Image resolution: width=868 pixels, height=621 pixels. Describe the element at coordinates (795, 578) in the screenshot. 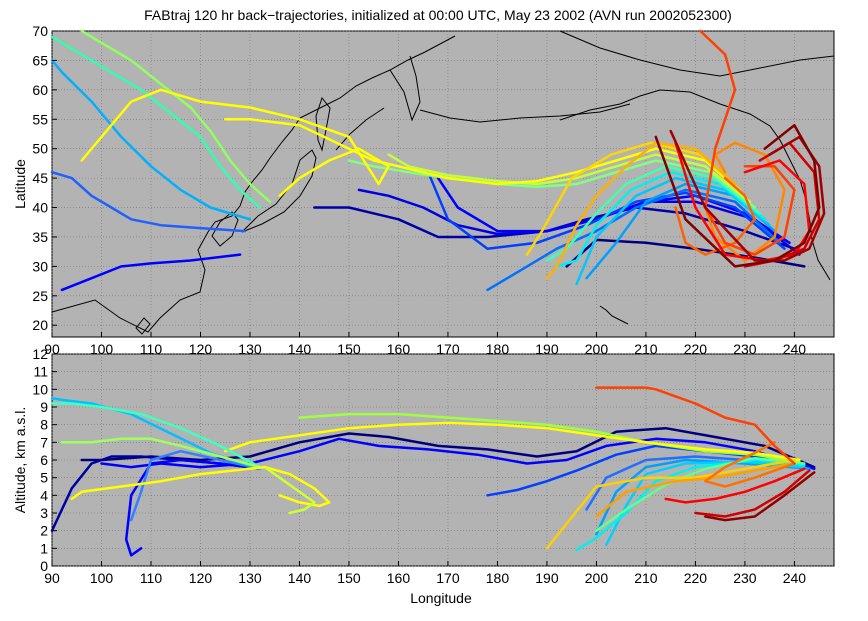

I see `altitude-xtick-label: 240` at that location.